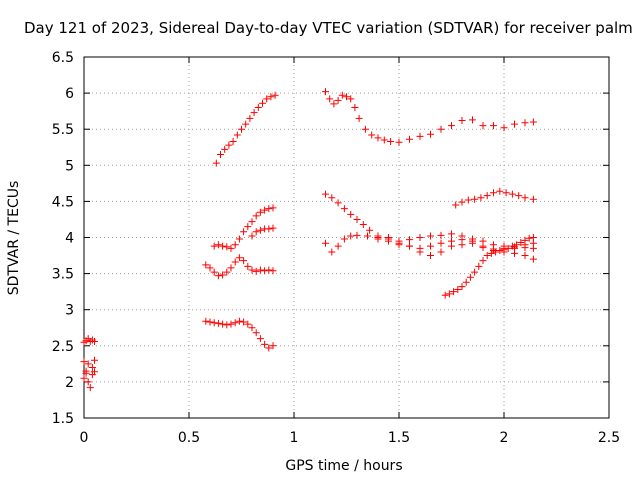 This screenshot has width=640, height=480. Describe the element at coordinates (63, 347) in the screenshot. I see `y-tick-label: 2.5` at that location.